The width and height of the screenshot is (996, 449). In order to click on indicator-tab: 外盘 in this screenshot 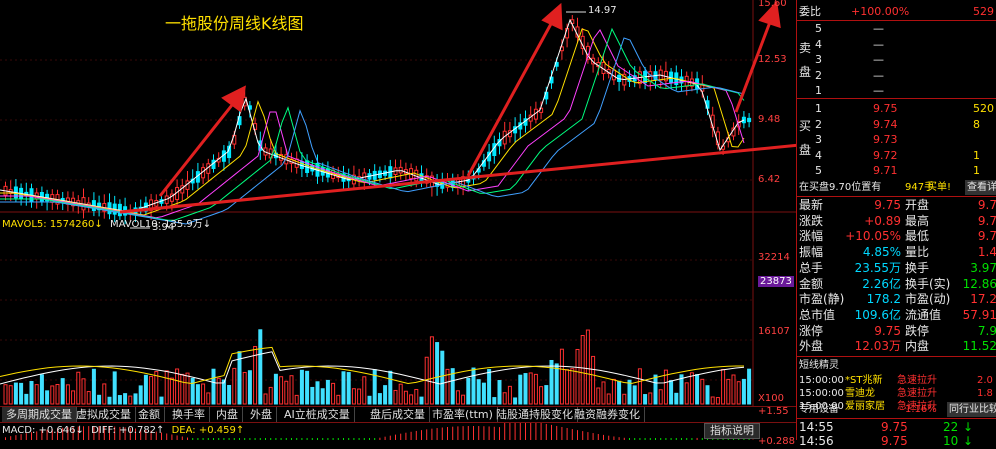, I will do `click(261, 414)`.